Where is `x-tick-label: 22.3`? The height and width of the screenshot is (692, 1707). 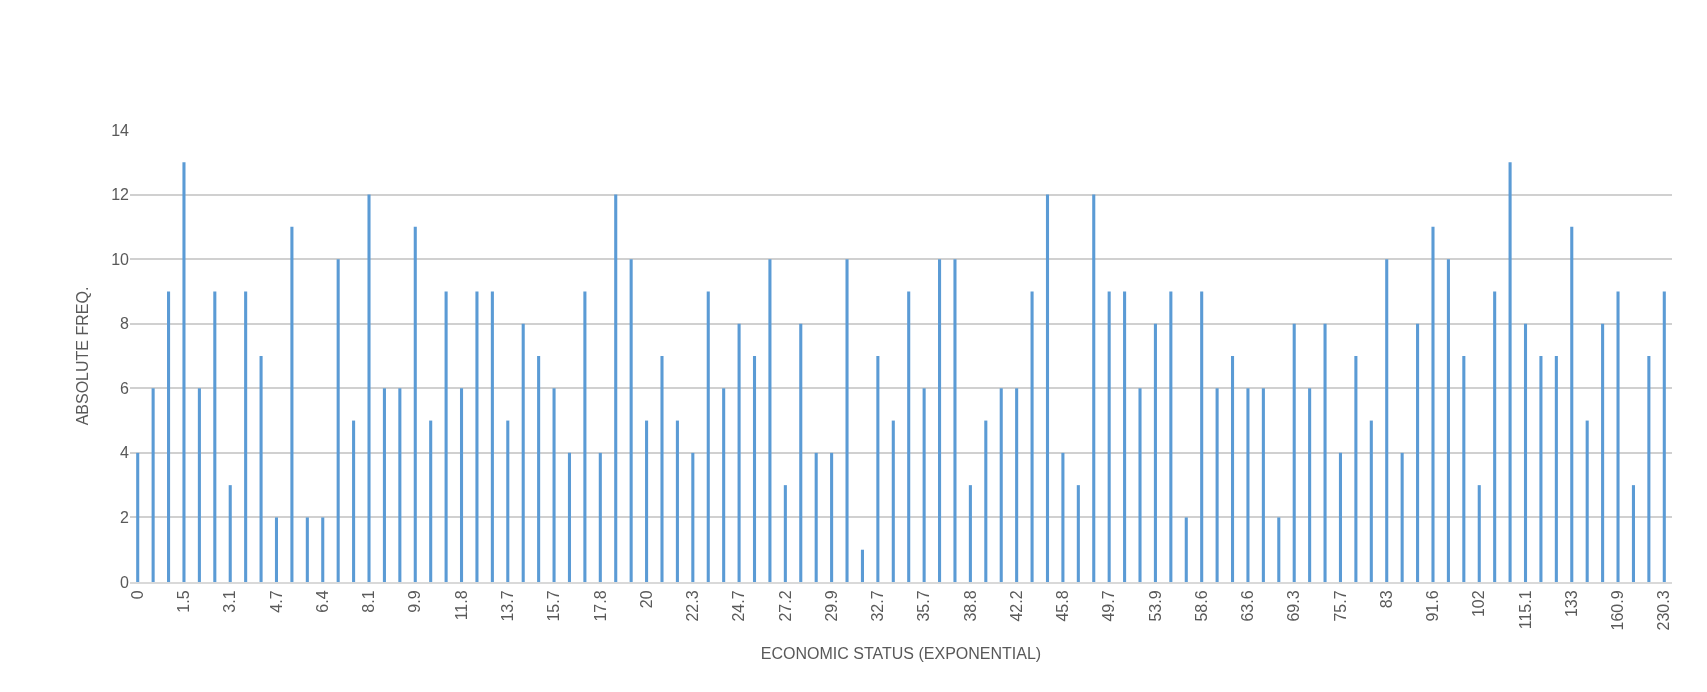
x-tick-label: 22.3 is located at coordinates (693, 606).